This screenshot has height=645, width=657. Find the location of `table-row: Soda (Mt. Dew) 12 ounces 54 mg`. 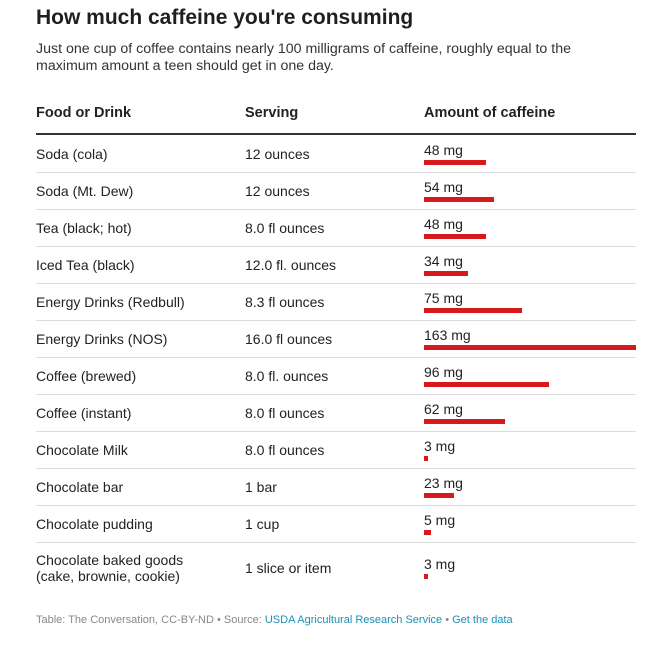

table-row: Soda (Mt. Dew) 12 ounces 54 mg is located at coordinates (336, 191).